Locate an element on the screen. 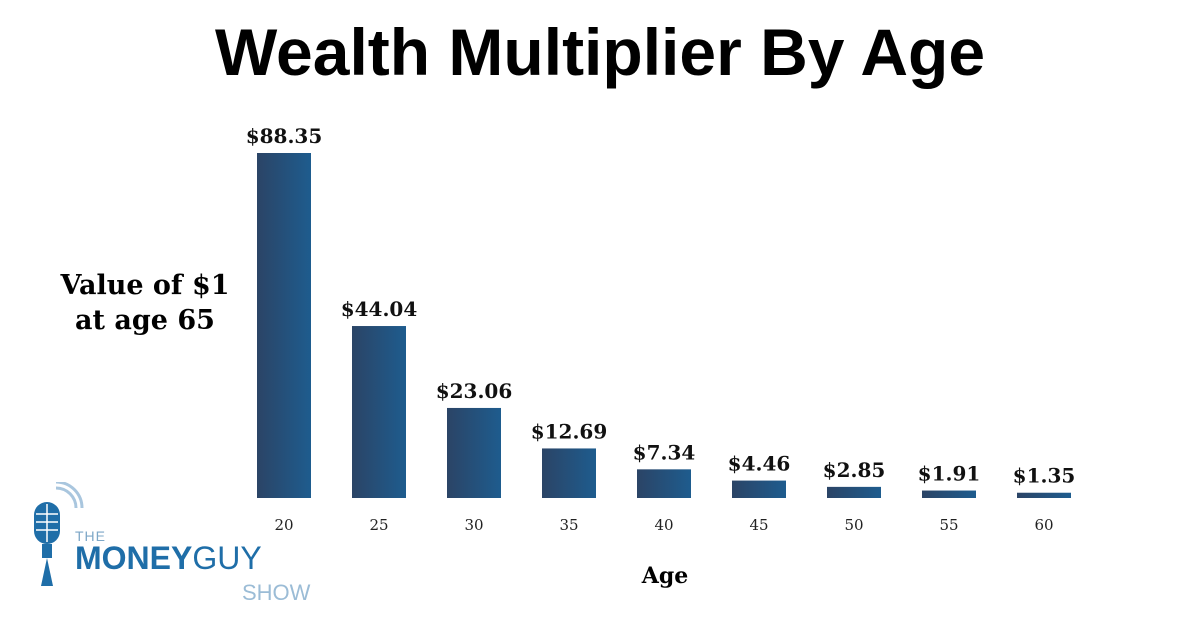  logo-the-text: THE is located at coordinates (90, 536).